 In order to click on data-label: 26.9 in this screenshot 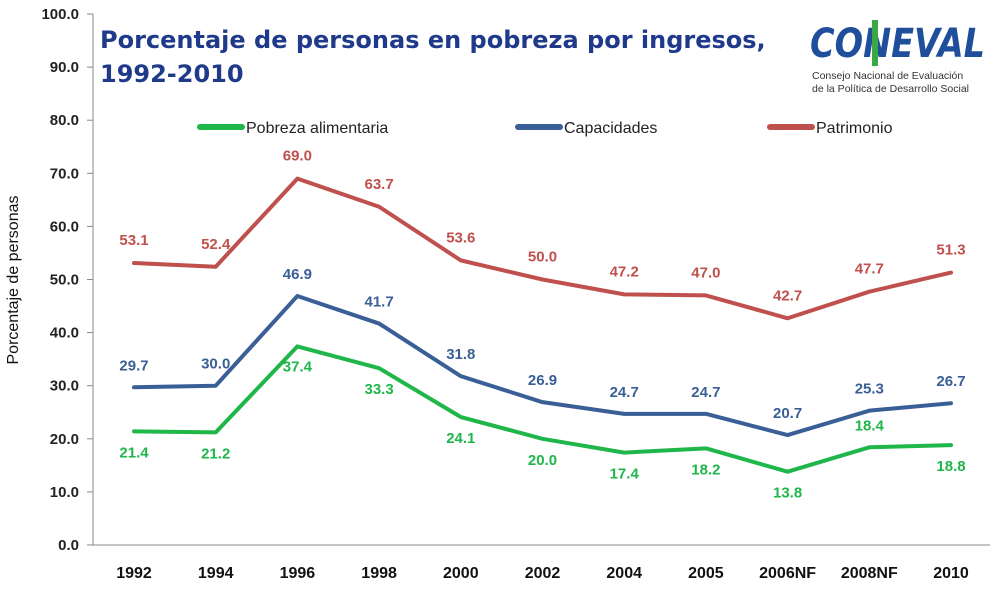, I will do `click(542, 380)`.